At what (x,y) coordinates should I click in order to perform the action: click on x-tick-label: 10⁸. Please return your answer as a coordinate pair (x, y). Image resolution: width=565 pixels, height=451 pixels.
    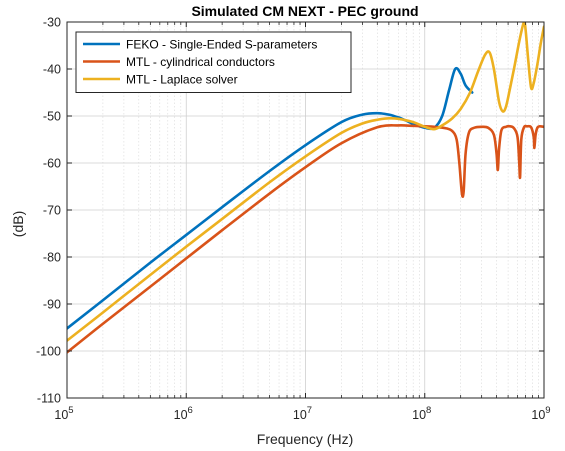
    Looking at the image, I should click on (421, 413).